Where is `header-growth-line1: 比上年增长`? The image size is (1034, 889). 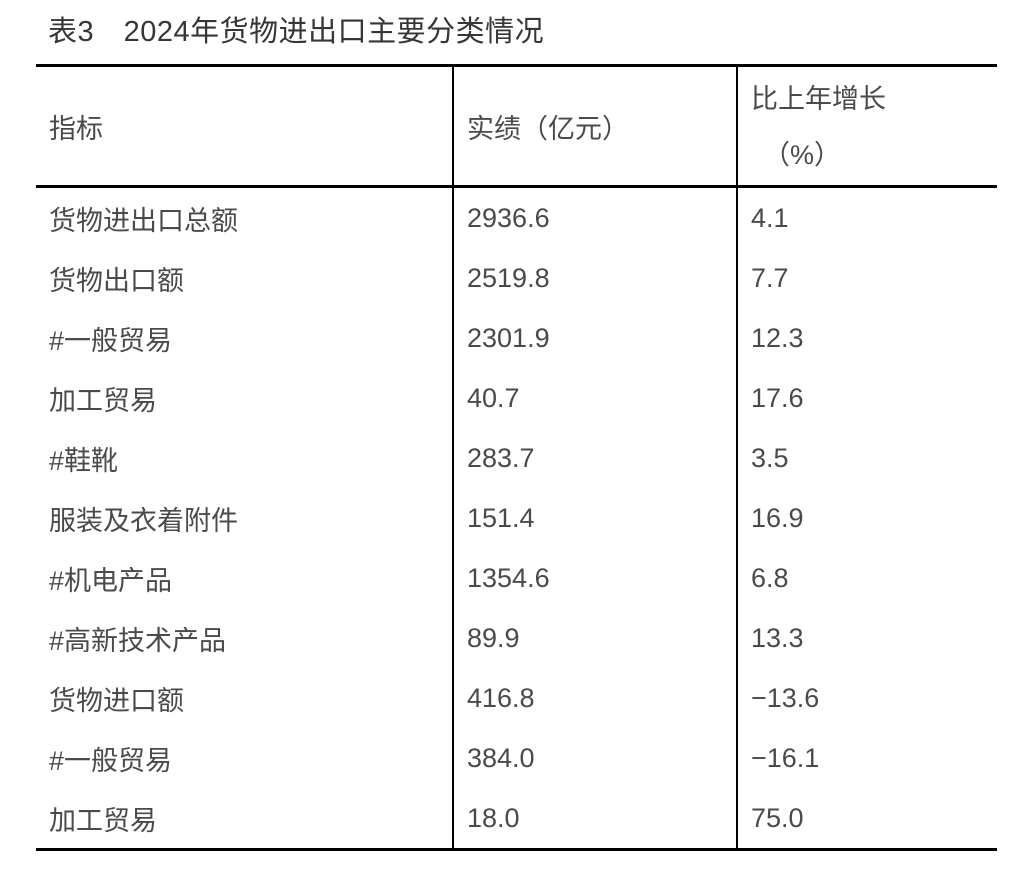
header-growth-line1: 比上年增长 is located at coordinates (818, 99).